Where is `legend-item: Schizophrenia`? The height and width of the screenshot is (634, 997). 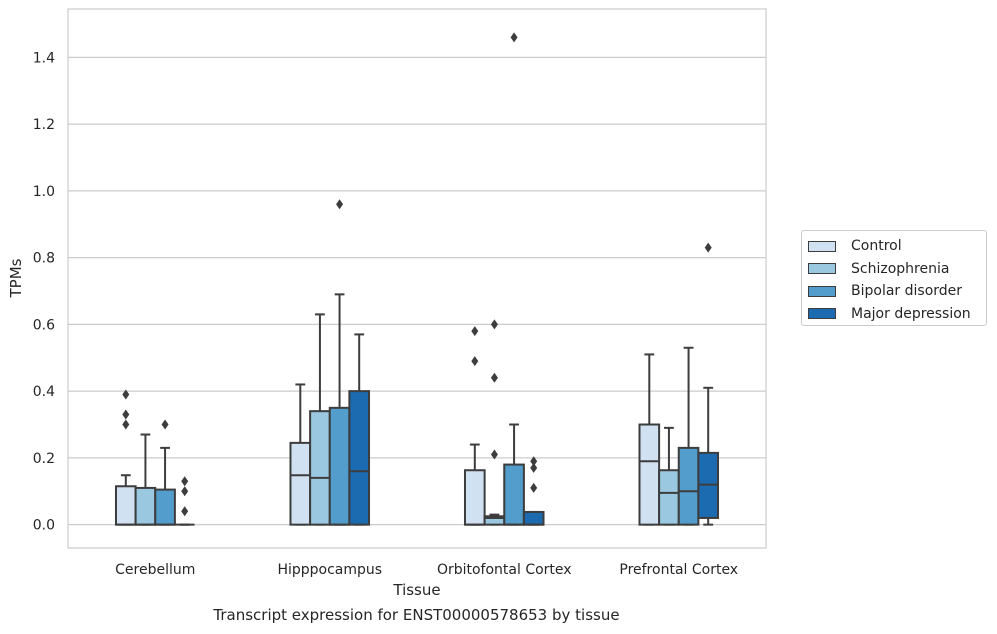
legend-item: Schizophrenia is located at coordinates (897, 269).